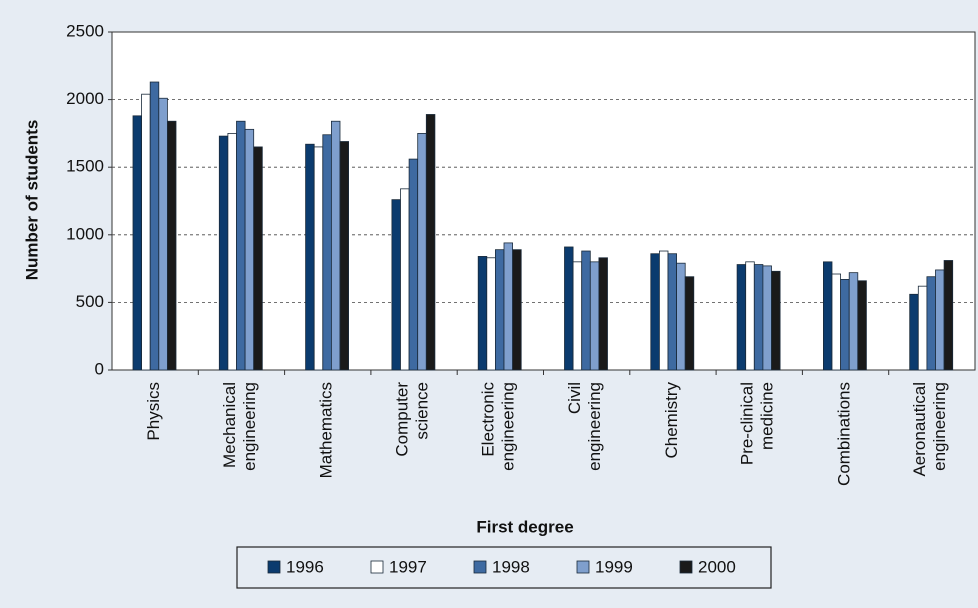  I want to click on x-tick-label: Physics, so click(153, 411).